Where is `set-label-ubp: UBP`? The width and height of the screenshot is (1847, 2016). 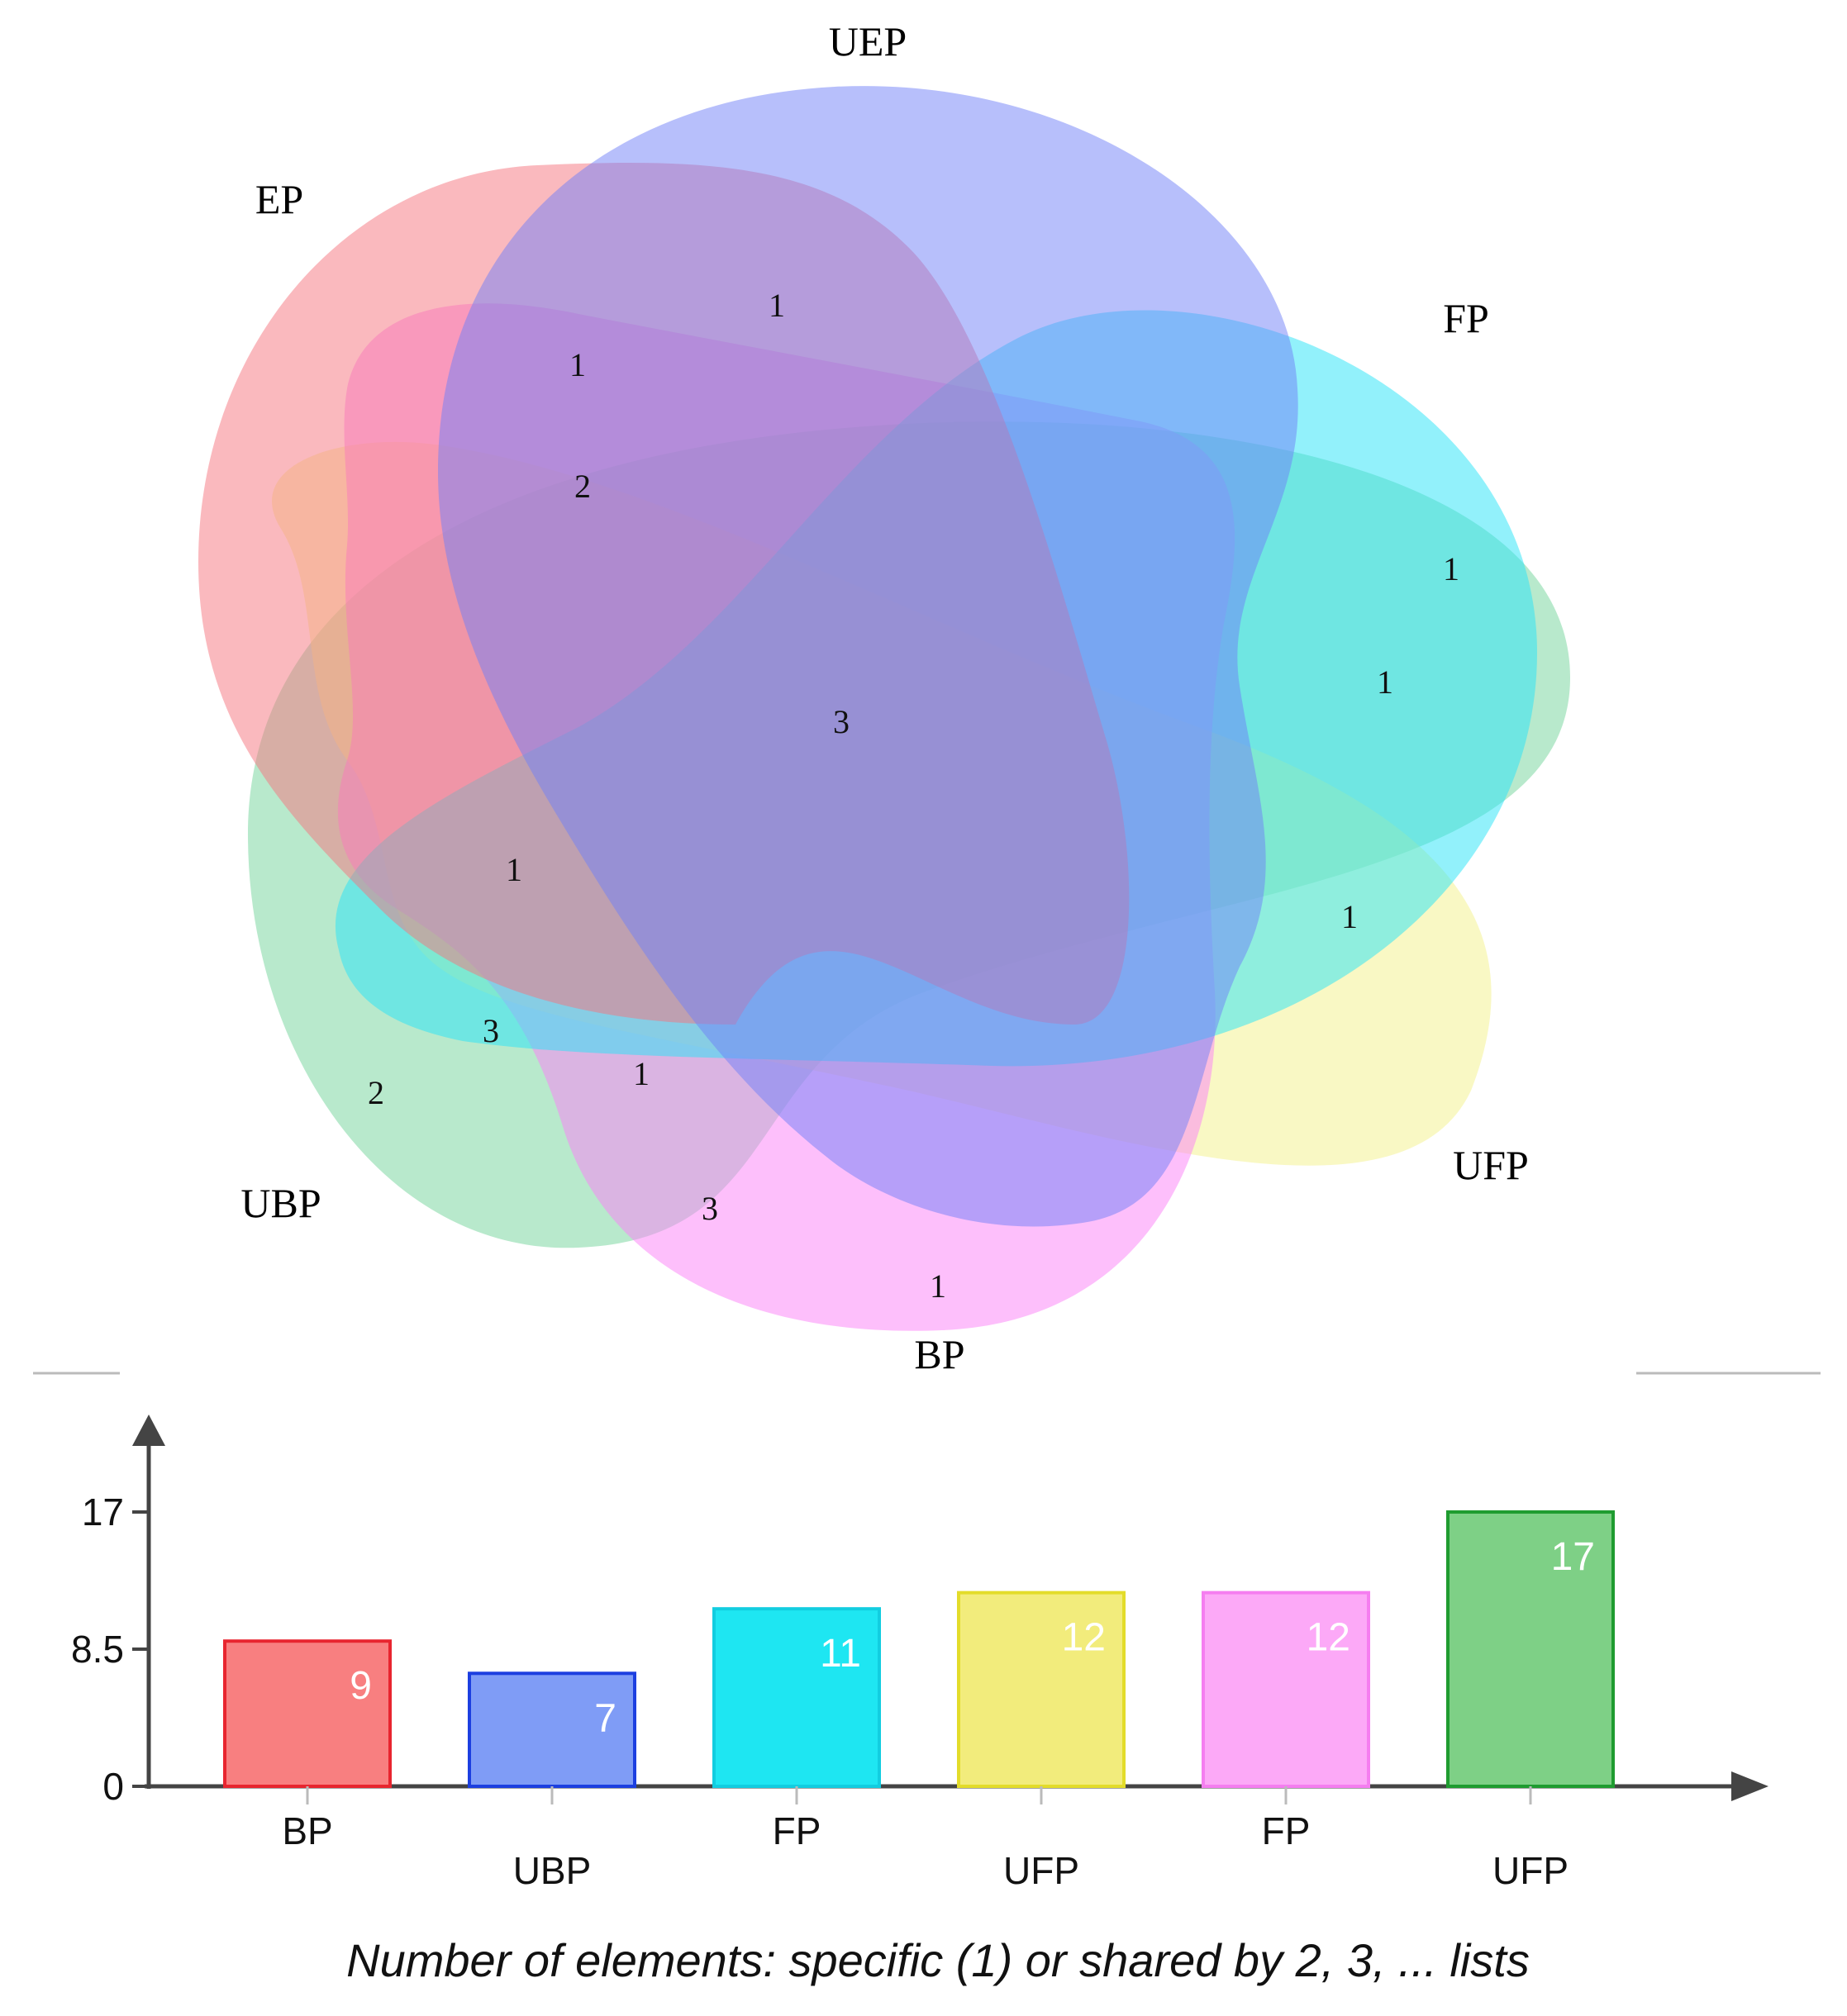 set-label-ubp: UBP is located at coordinates (280, 1203).